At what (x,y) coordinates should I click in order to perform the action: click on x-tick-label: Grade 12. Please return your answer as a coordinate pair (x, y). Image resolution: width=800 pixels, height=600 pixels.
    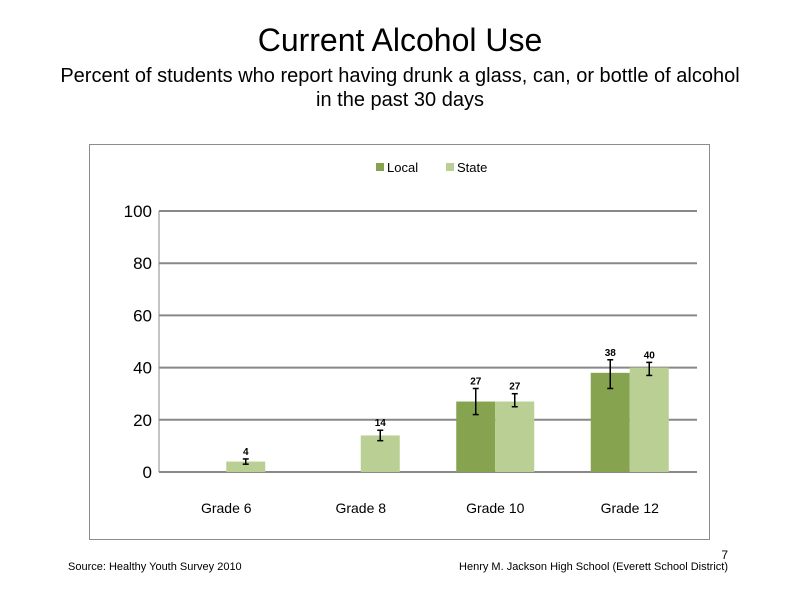
    Looking at the image, I should click on (630, 508).